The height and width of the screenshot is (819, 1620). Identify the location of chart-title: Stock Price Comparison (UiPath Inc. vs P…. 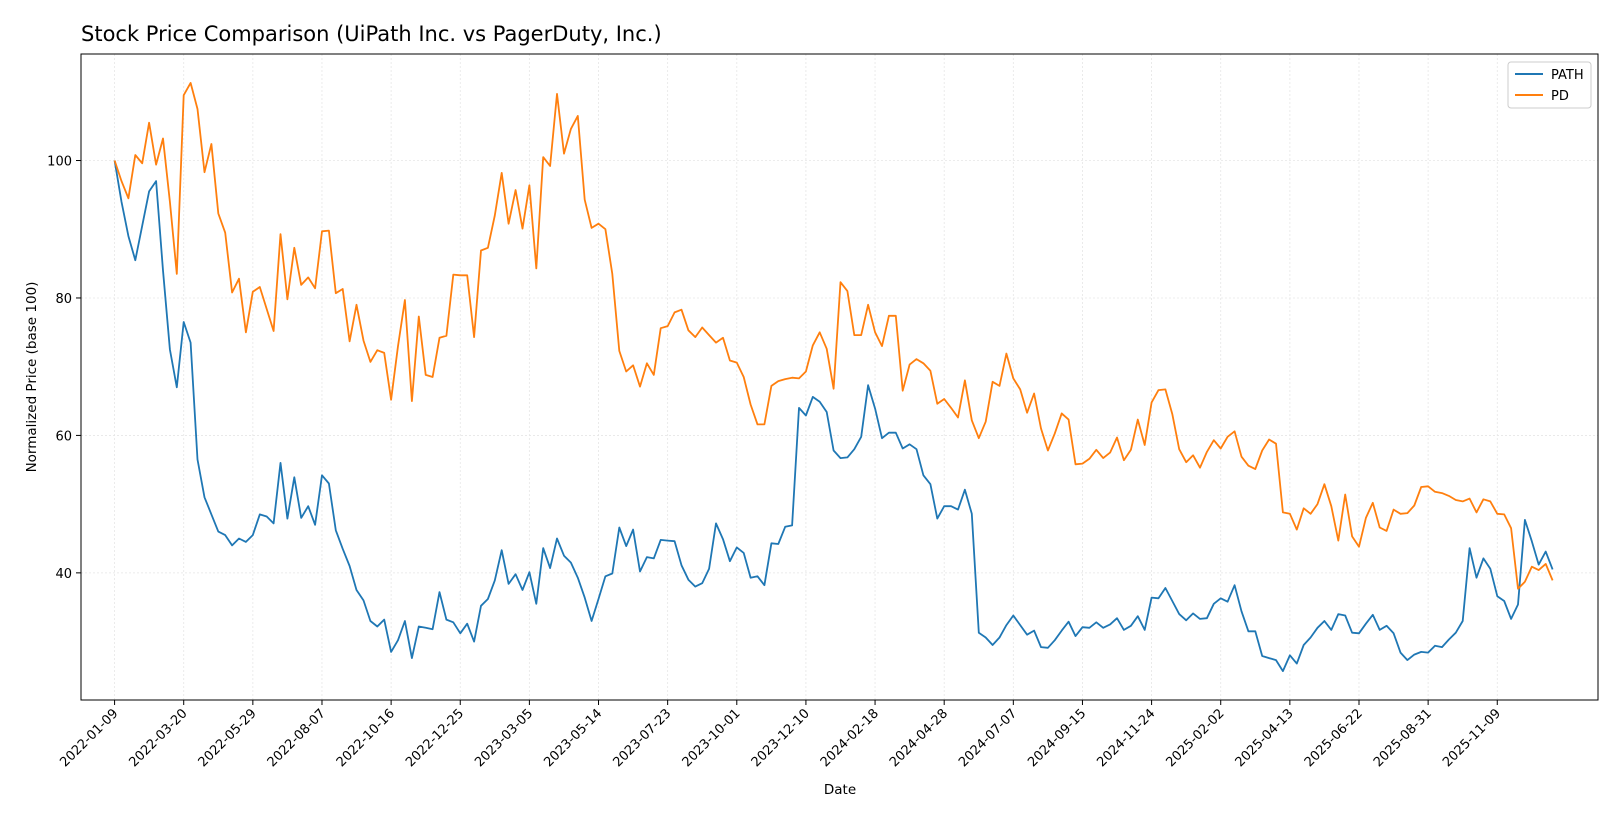
(371, 34).